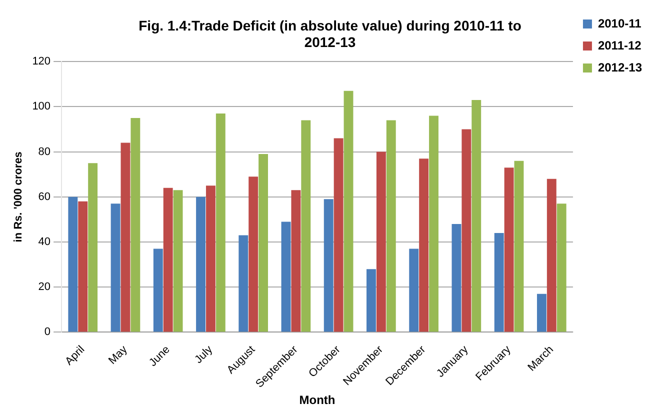 This screenshot has width=670, height=416. I want to click on x-axis-title: Month, so click(317, 400).